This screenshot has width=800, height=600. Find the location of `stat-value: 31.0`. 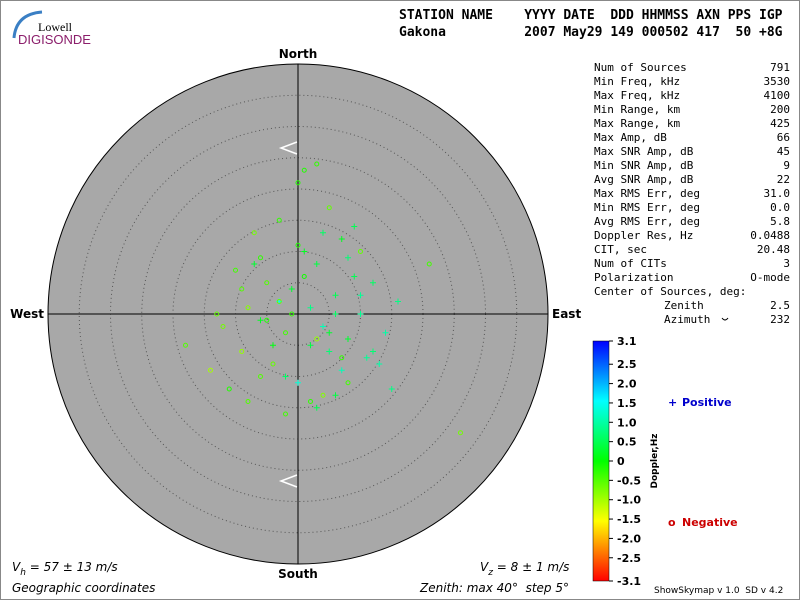

stat-value: 31.0 is located at coordinates (777, 193).